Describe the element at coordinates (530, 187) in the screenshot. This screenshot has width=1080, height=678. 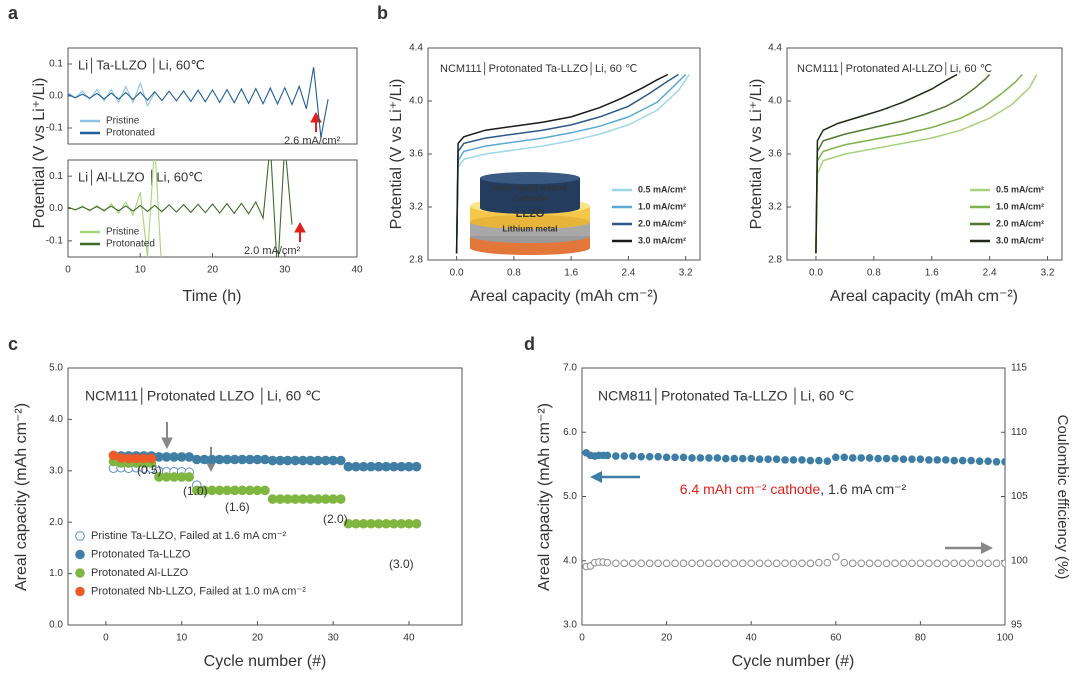
I see `annotation: Ionic liquid wetted` at that location.